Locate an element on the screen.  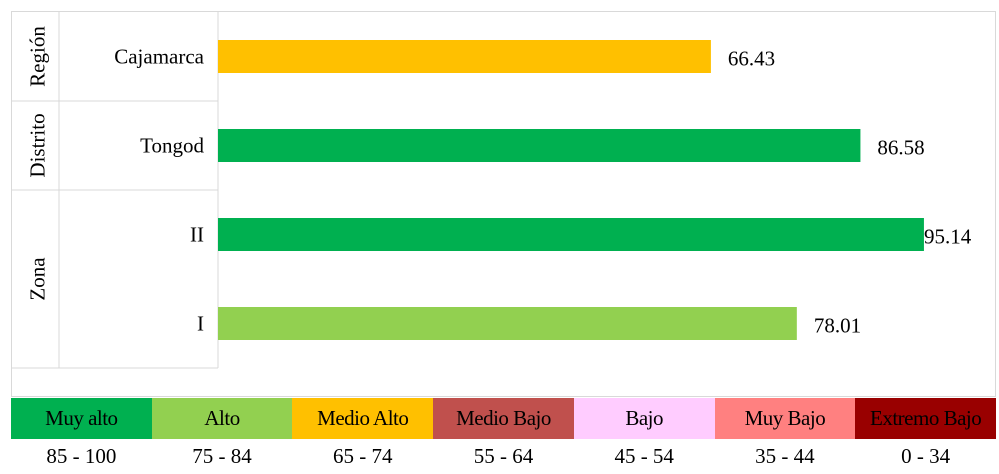
legend-range: 35 - 44 is located at coordinates (785, 456).